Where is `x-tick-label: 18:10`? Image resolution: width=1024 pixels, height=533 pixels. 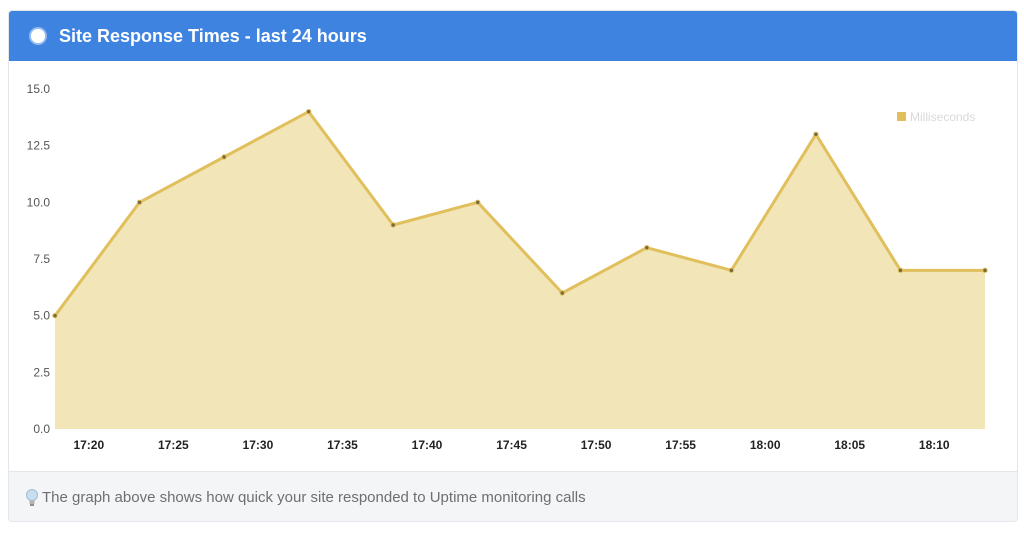
x-tick-label: 18:10 is located at coordinates (934, 445).